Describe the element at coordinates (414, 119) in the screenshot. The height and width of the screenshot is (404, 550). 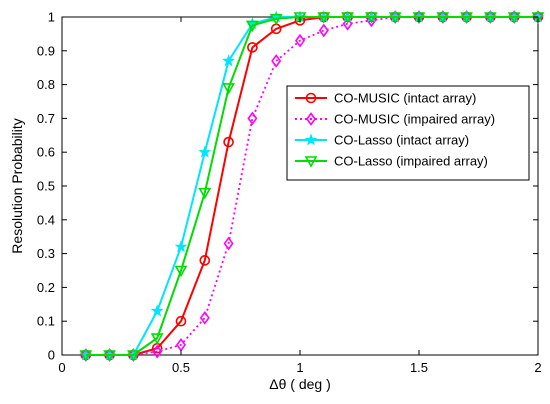
I see `legend-label: CO-MUSIC (impaired array)` at that location.